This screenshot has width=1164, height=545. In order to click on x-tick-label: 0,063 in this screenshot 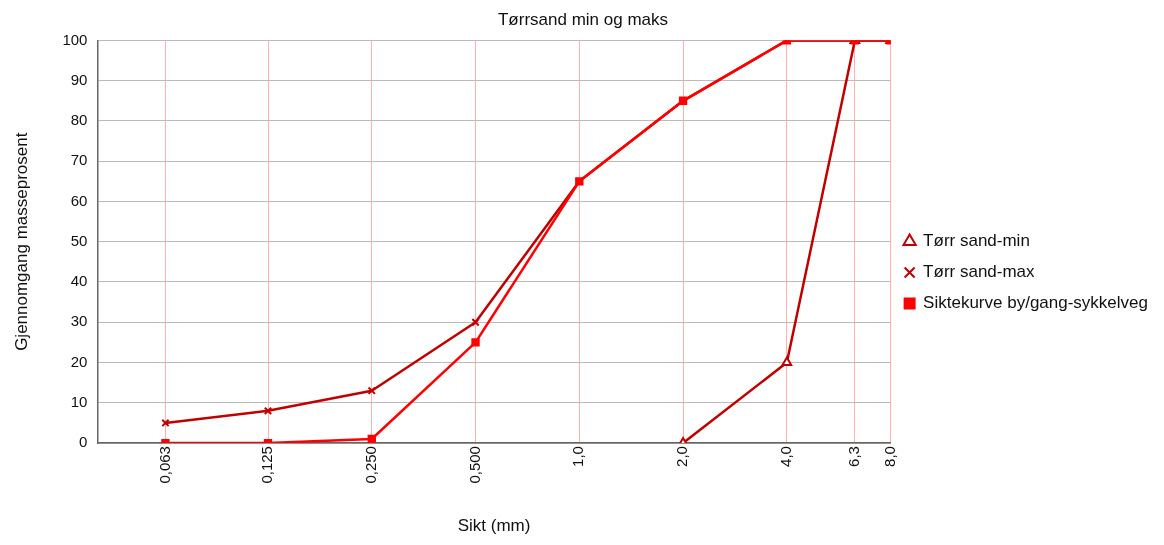, I will do `click(164, 465)`.